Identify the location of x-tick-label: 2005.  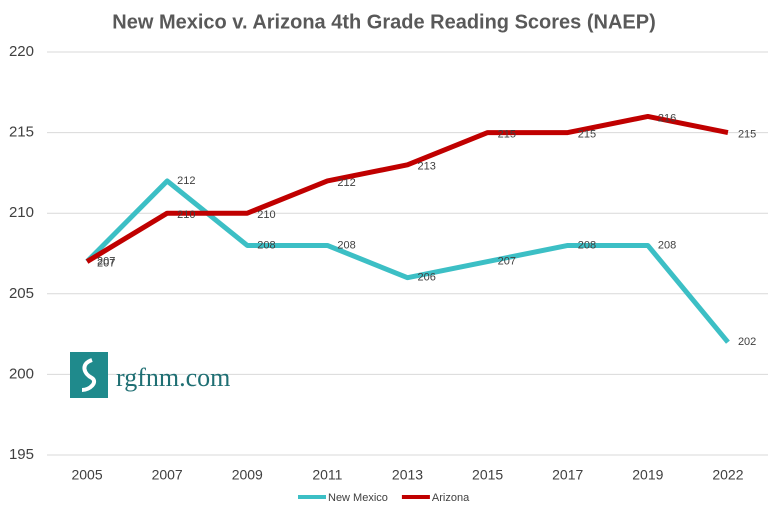
(86, 475).